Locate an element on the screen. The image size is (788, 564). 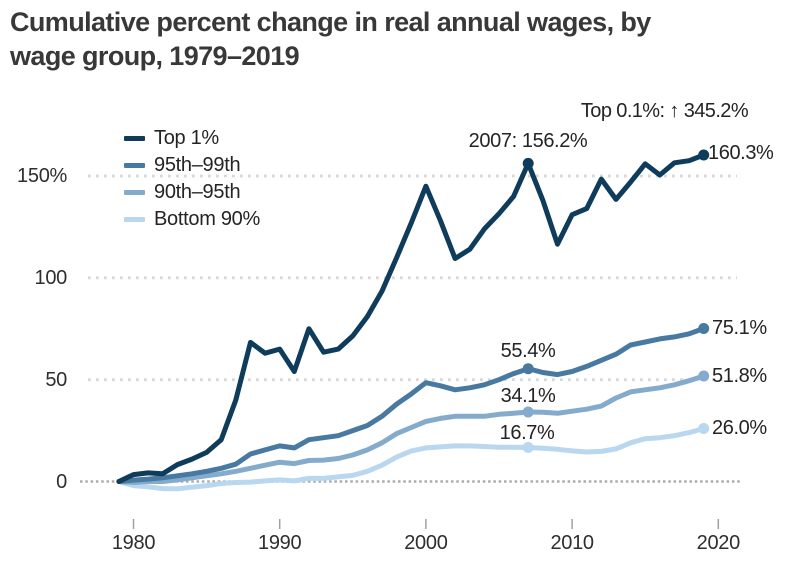
annotation-end-bottom-90: 26.0% is located at coordinates (739, 428).